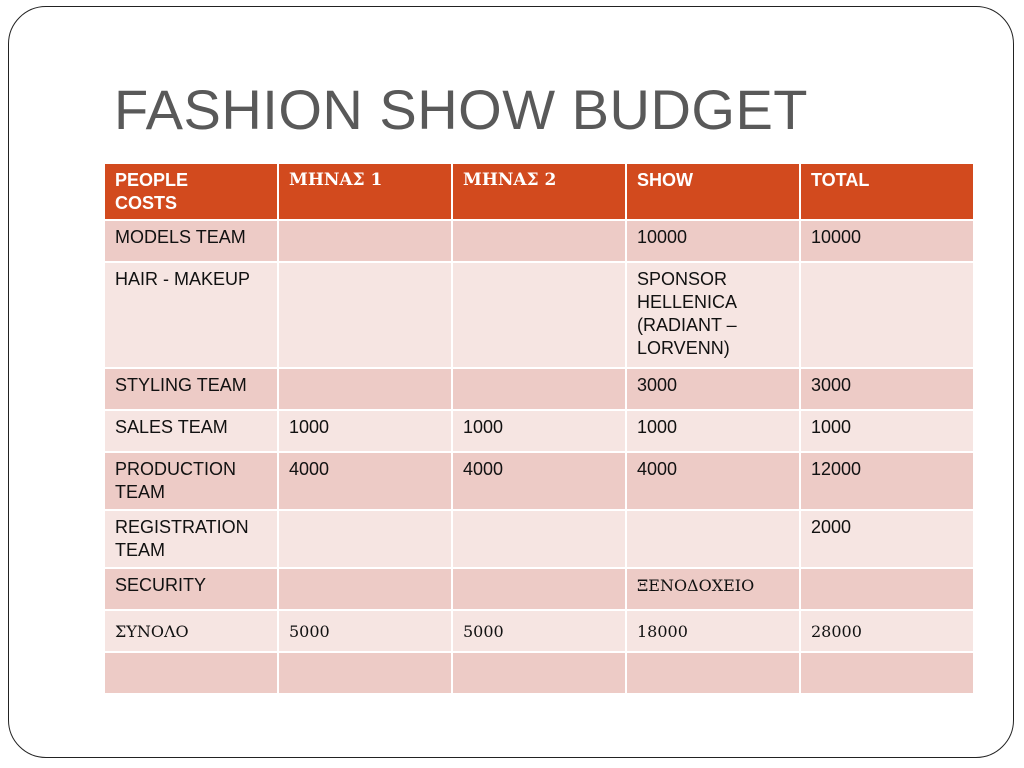  I want to click on cell-label: MODELS TEAM, so click(191, 241).